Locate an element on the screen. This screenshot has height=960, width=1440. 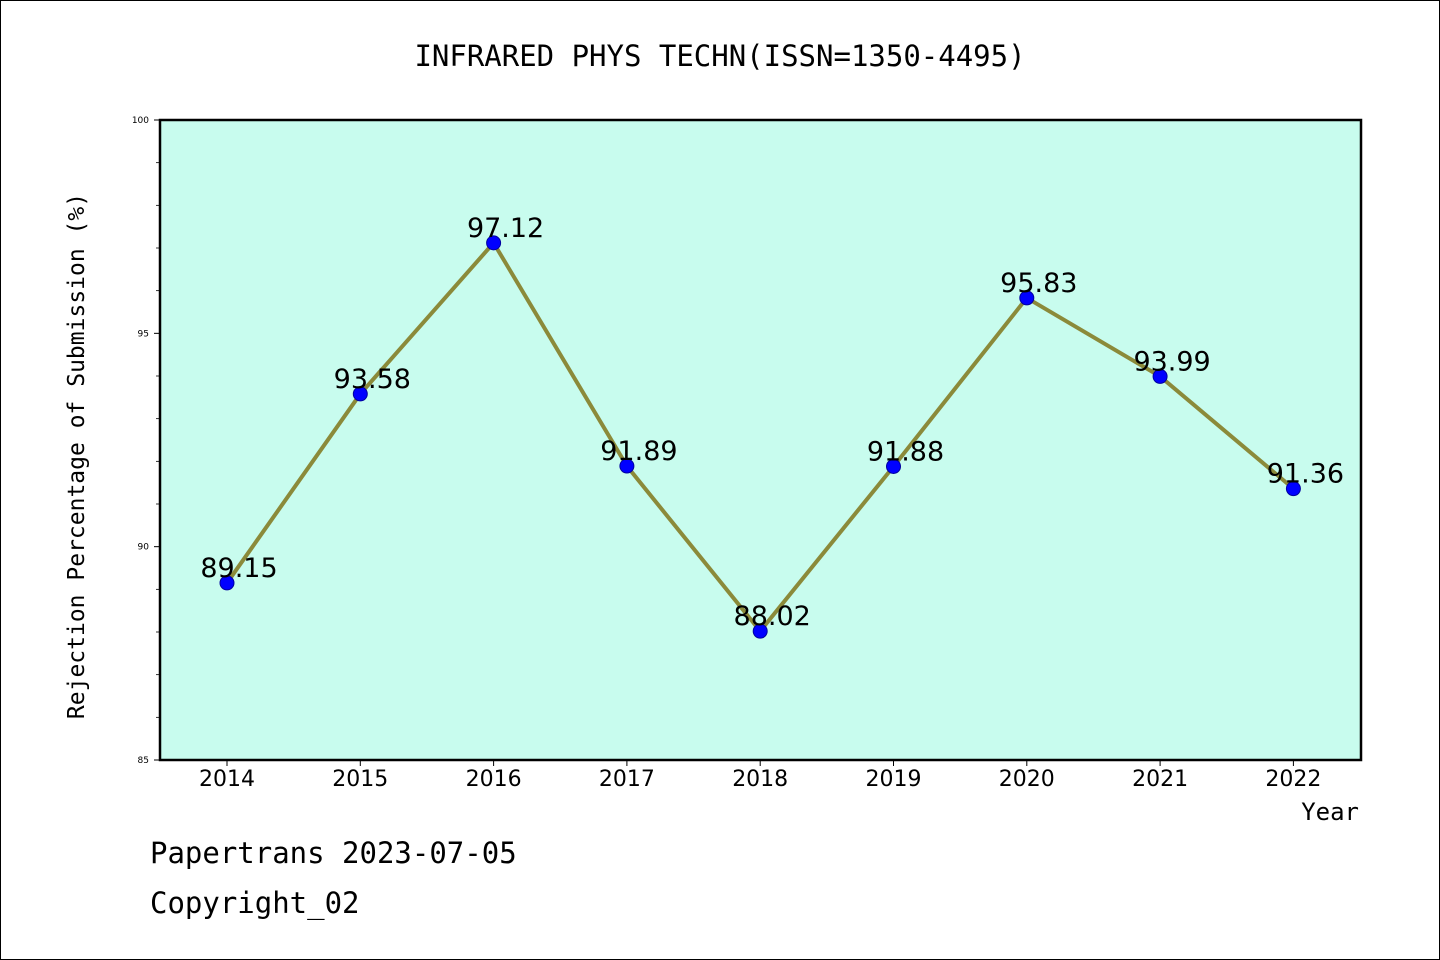
x-axis: 2014 2015 2016 2017 2018 2019 2020 2021 2022 is located at coordinates (760, 776).